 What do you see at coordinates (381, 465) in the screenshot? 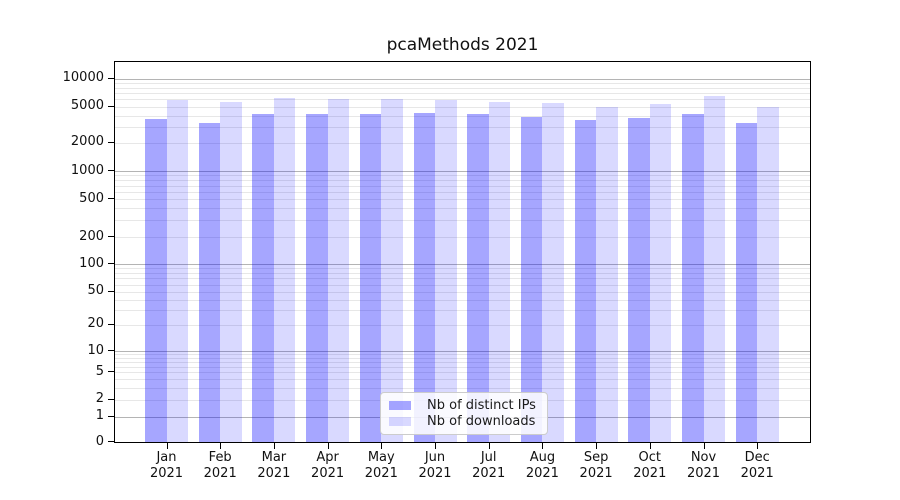
I see `x-tick-label-May: May 2021` at bounding box center [381, 465].